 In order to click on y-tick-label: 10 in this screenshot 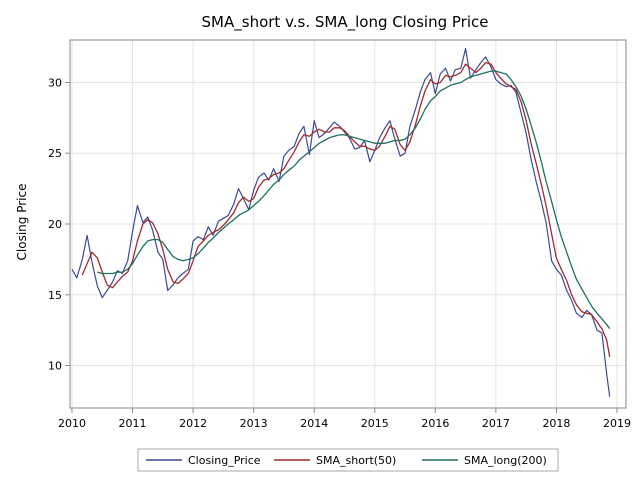, I will do `click(55, 366)`.